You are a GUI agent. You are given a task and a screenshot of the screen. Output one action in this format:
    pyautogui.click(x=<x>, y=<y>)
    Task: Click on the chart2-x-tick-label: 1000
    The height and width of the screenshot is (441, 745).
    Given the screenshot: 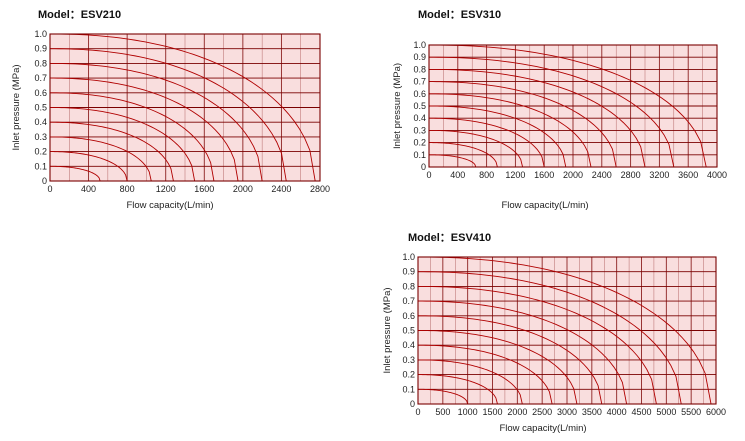 What is the action you would take?
    pyautogui.click(x=468, y=412)
    